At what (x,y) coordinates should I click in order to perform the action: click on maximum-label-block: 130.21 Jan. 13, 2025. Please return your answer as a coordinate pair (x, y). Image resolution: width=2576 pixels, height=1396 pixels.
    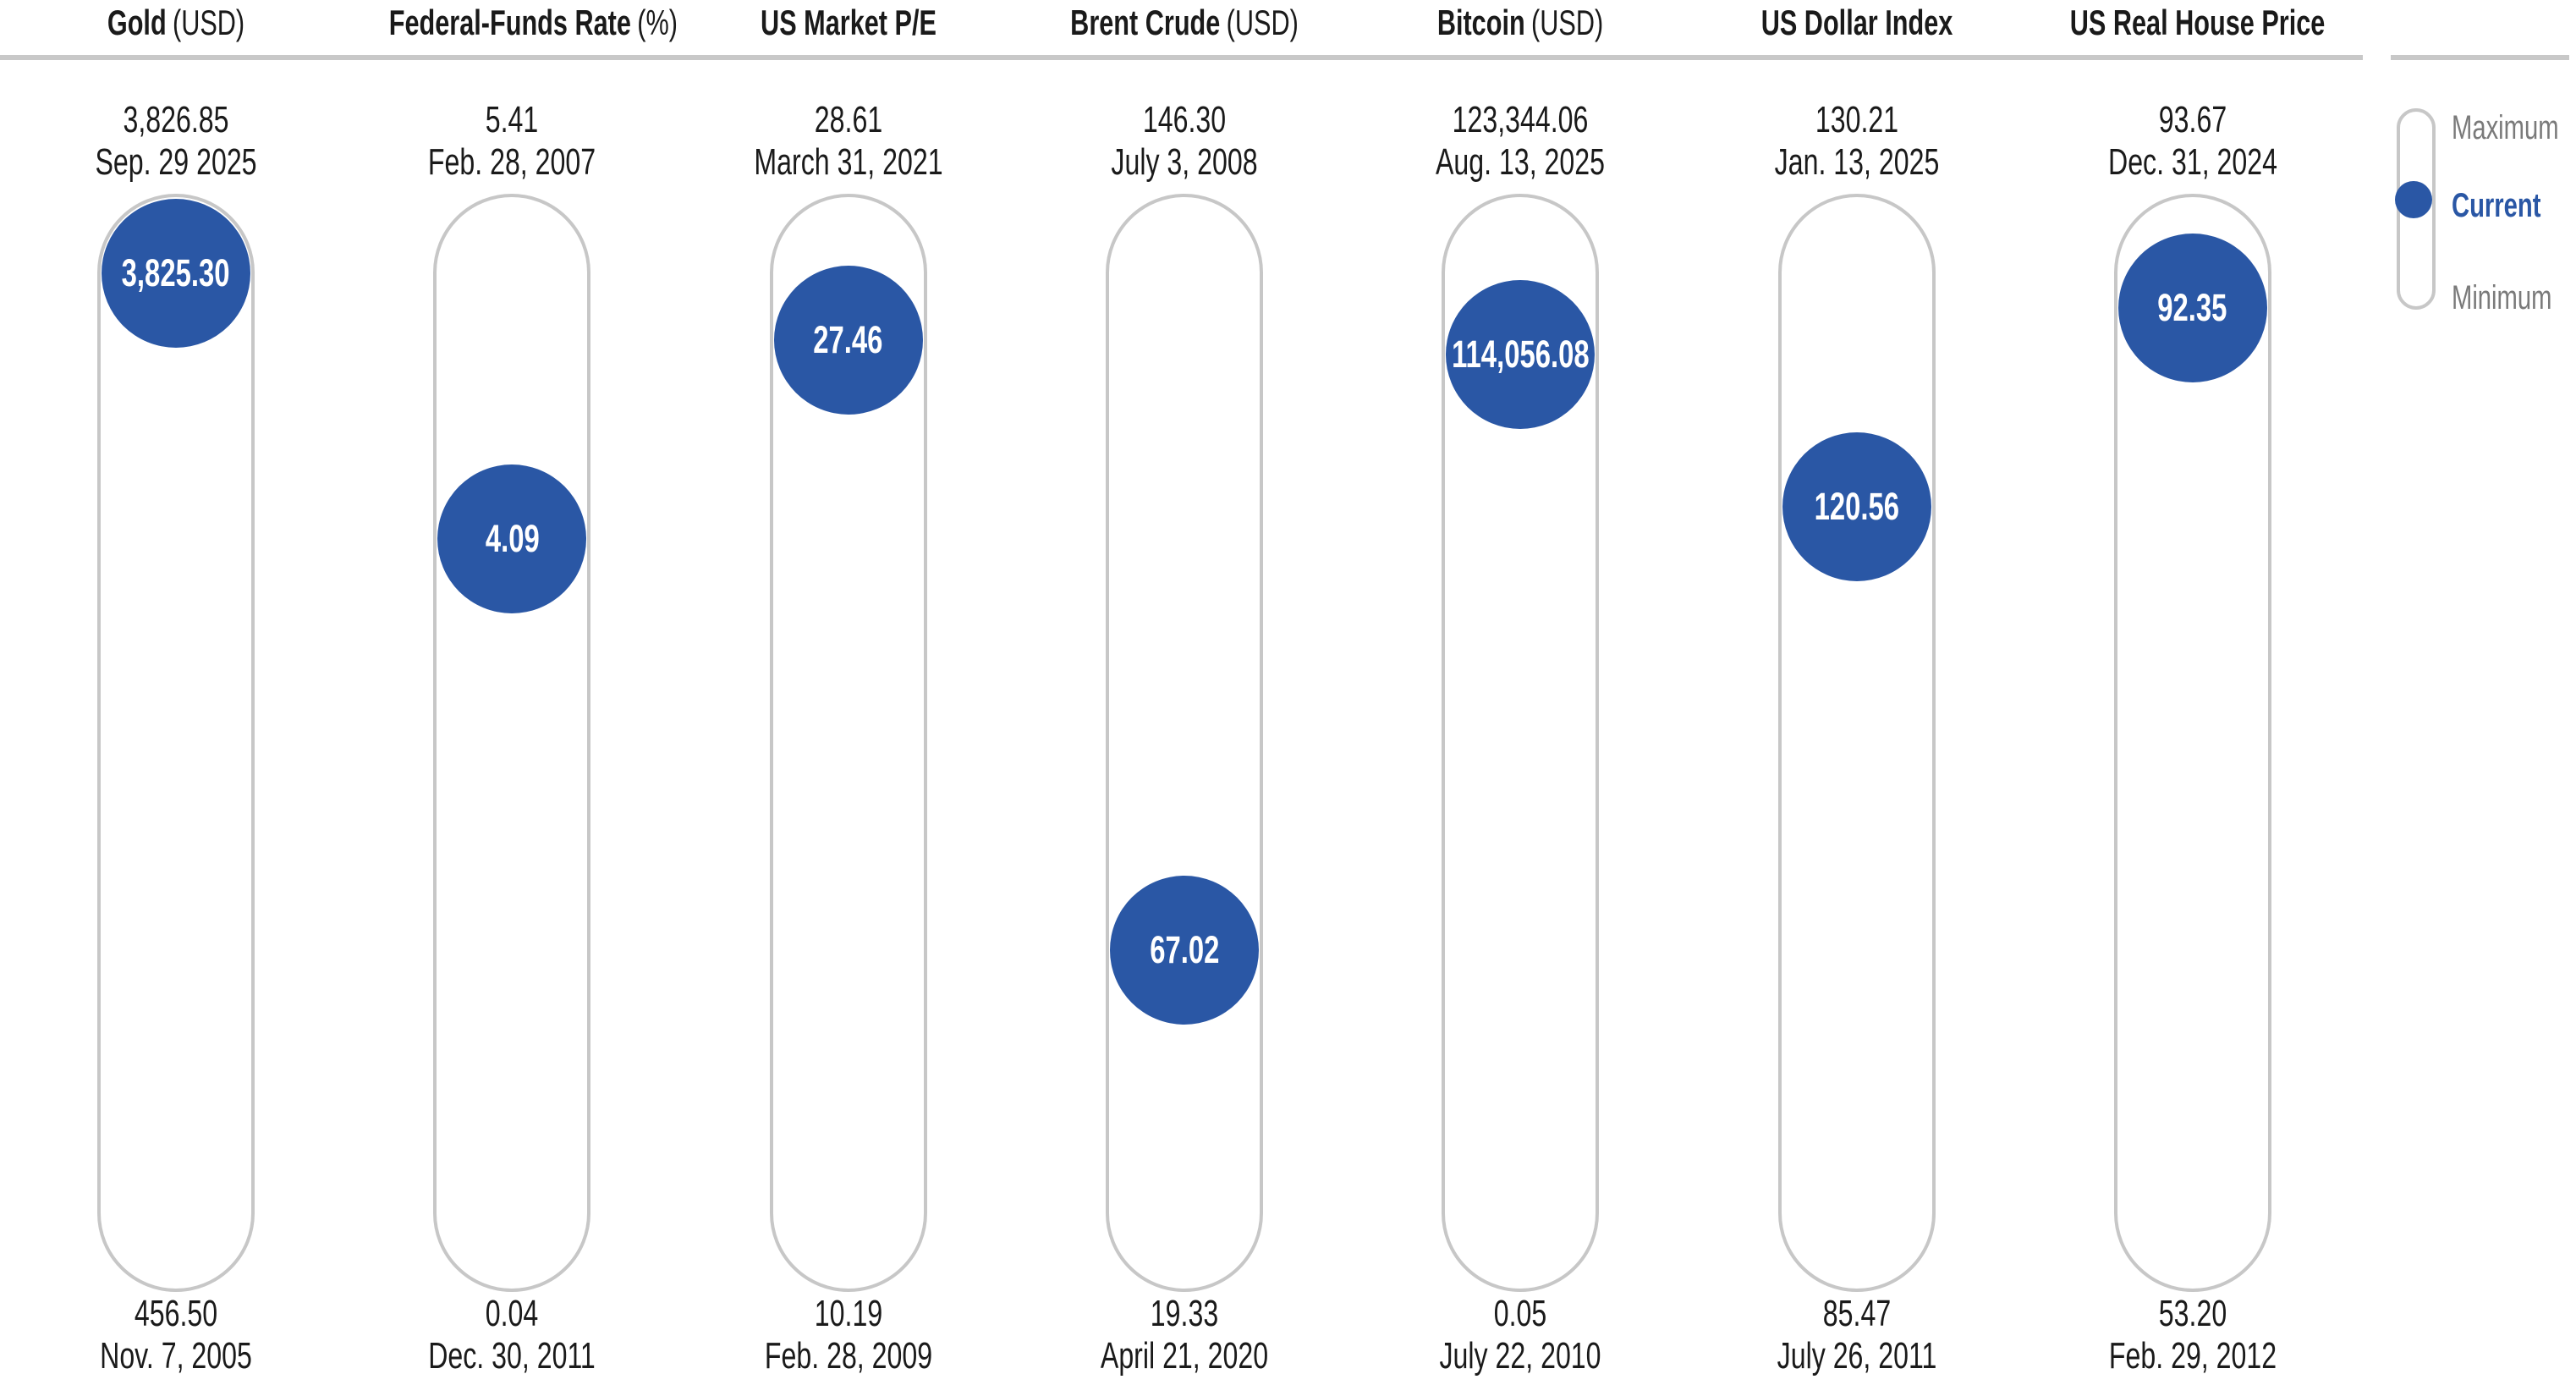
    Looking at the image, I should click on (1857, 141).